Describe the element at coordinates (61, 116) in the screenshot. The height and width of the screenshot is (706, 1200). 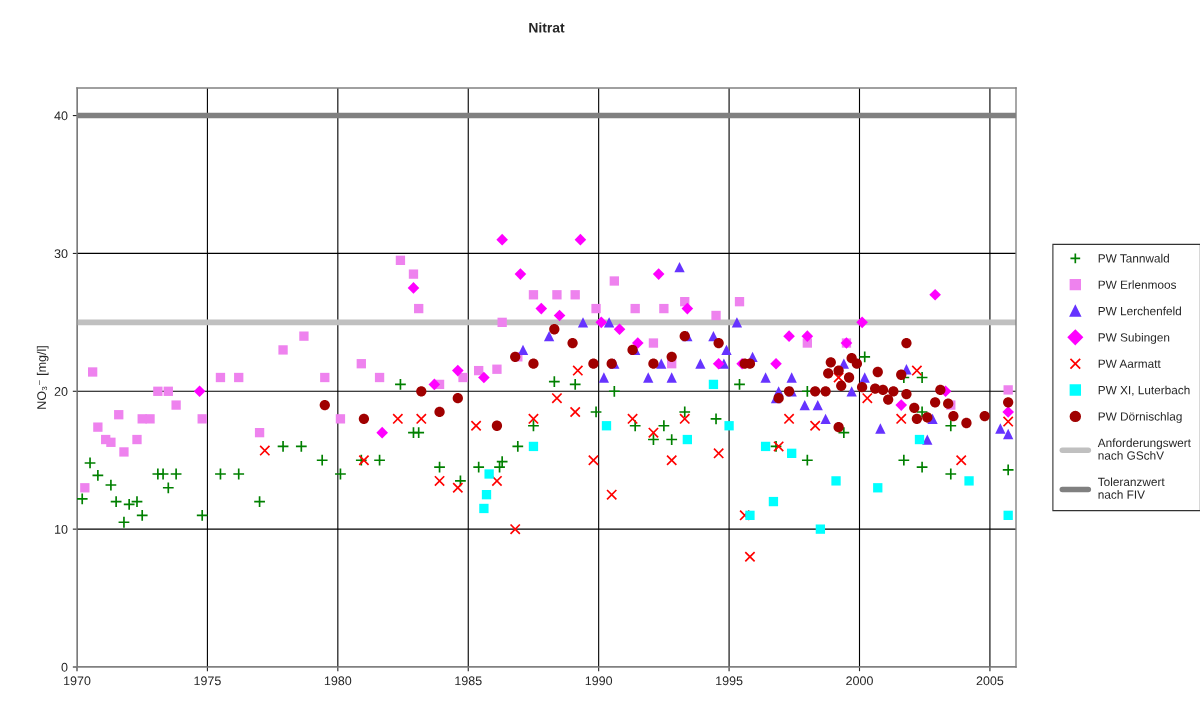
I see `y-tick-label: 40` at that location.